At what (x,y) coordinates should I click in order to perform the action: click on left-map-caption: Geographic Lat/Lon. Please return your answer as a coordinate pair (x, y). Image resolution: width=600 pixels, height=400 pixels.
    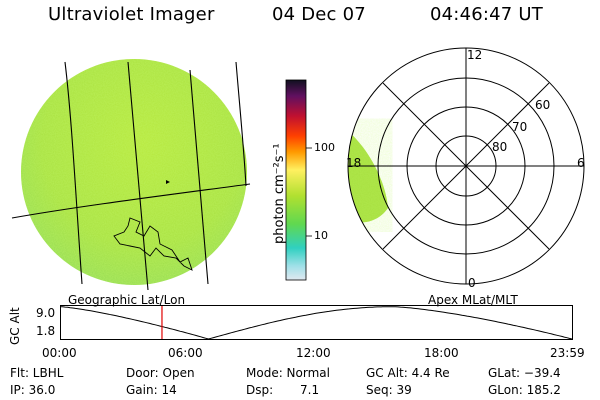
    Looking at the image, I should click on (127, 300).